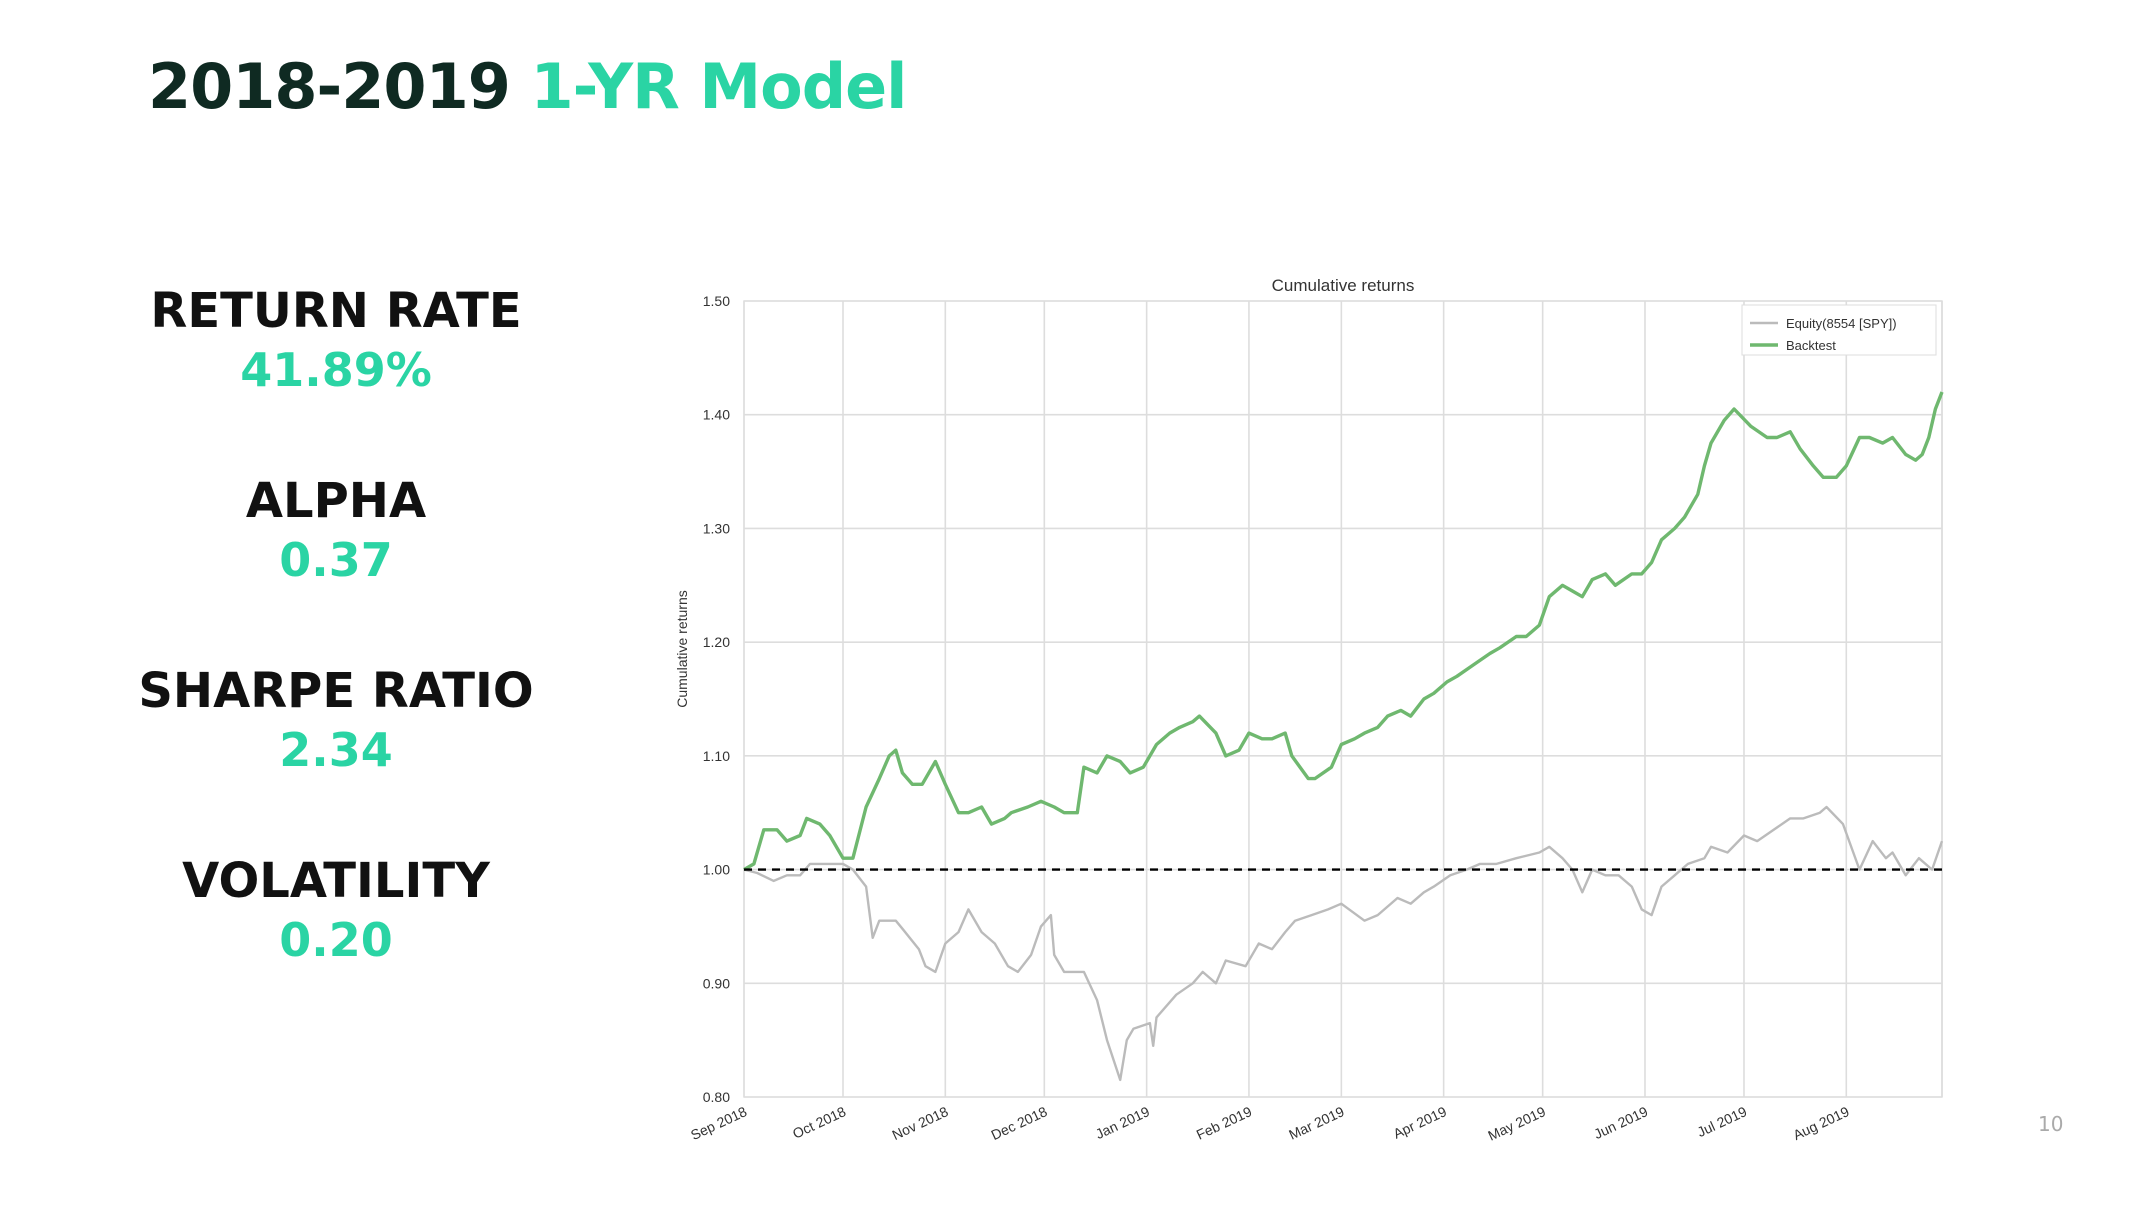 Image resolution: width=2154 pixels, height=1208 pixels. Describe the element at coordinates (716, 528) in the screenshot. I see `y-tick-label: 1.30` at that location.